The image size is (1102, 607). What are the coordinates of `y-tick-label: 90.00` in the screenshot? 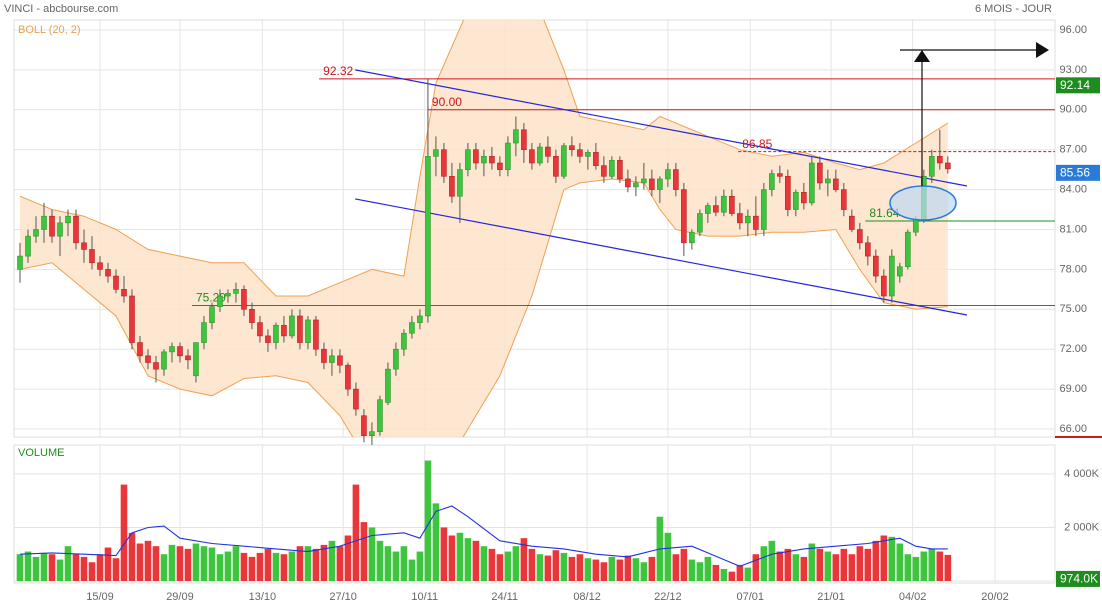 It's located at (1073, 110).